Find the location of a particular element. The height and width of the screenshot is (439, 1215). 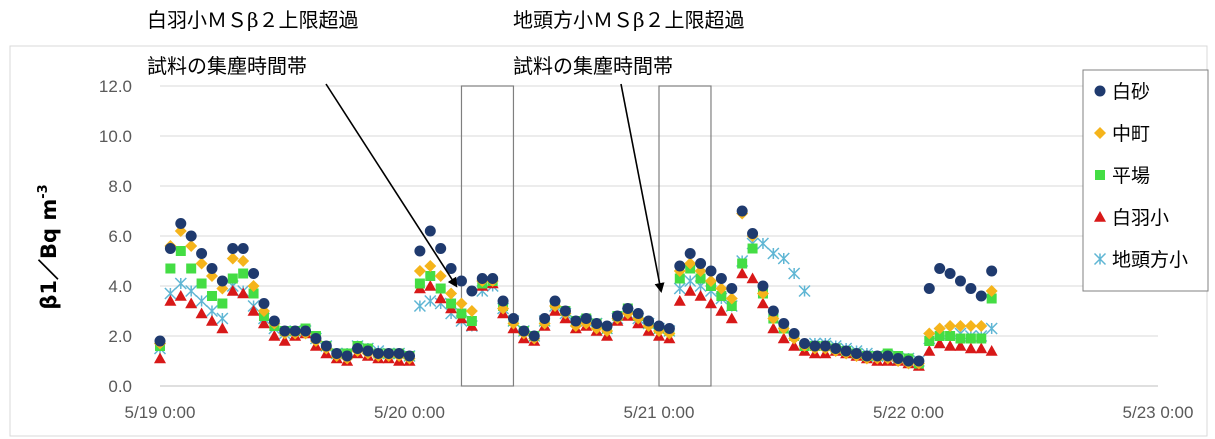

annotation-1-line-2: 試料の集塵時間帯 is located at coordinates (227, 66).